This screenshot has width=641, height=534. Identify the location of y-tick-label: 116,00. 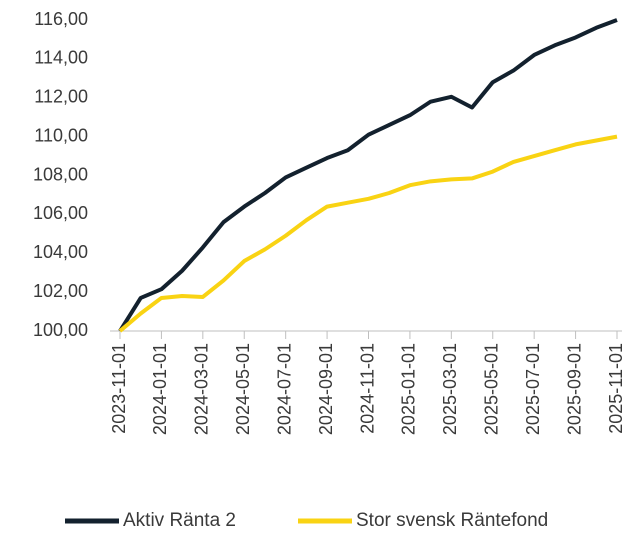
(61, 19).